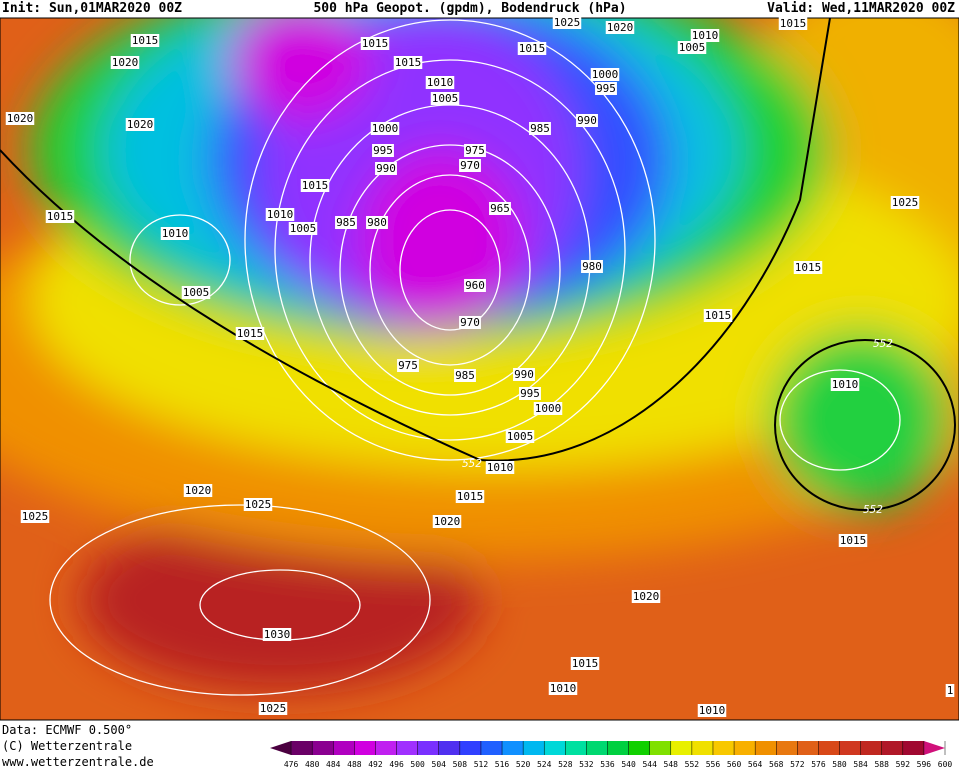  What do you see at coordinates (945, 764) in the screenshot?
I see `colorbar-label: 600` at bounding box center [945, 764].